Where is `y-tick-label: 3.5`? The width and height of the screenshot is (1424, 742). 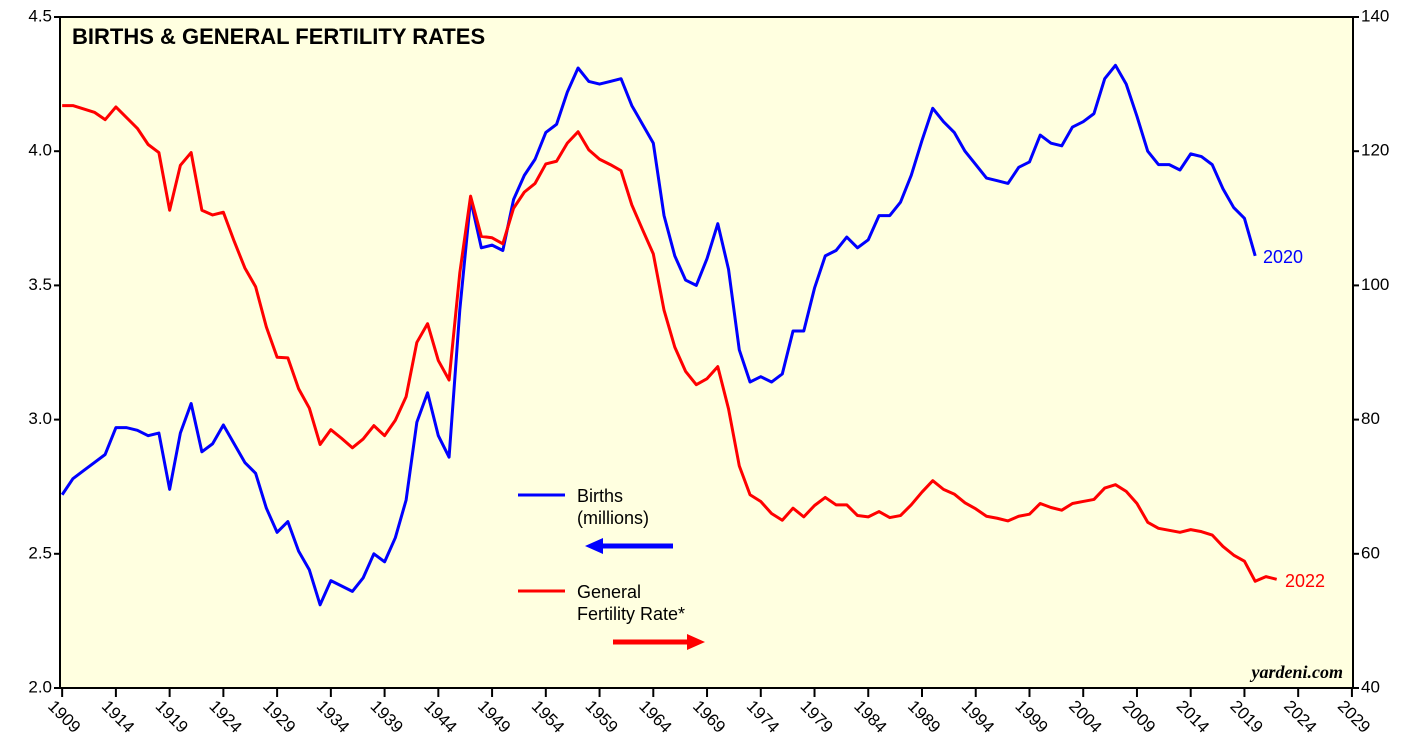 y-tick-label: 3.5 is located at coordinates (40, 284).